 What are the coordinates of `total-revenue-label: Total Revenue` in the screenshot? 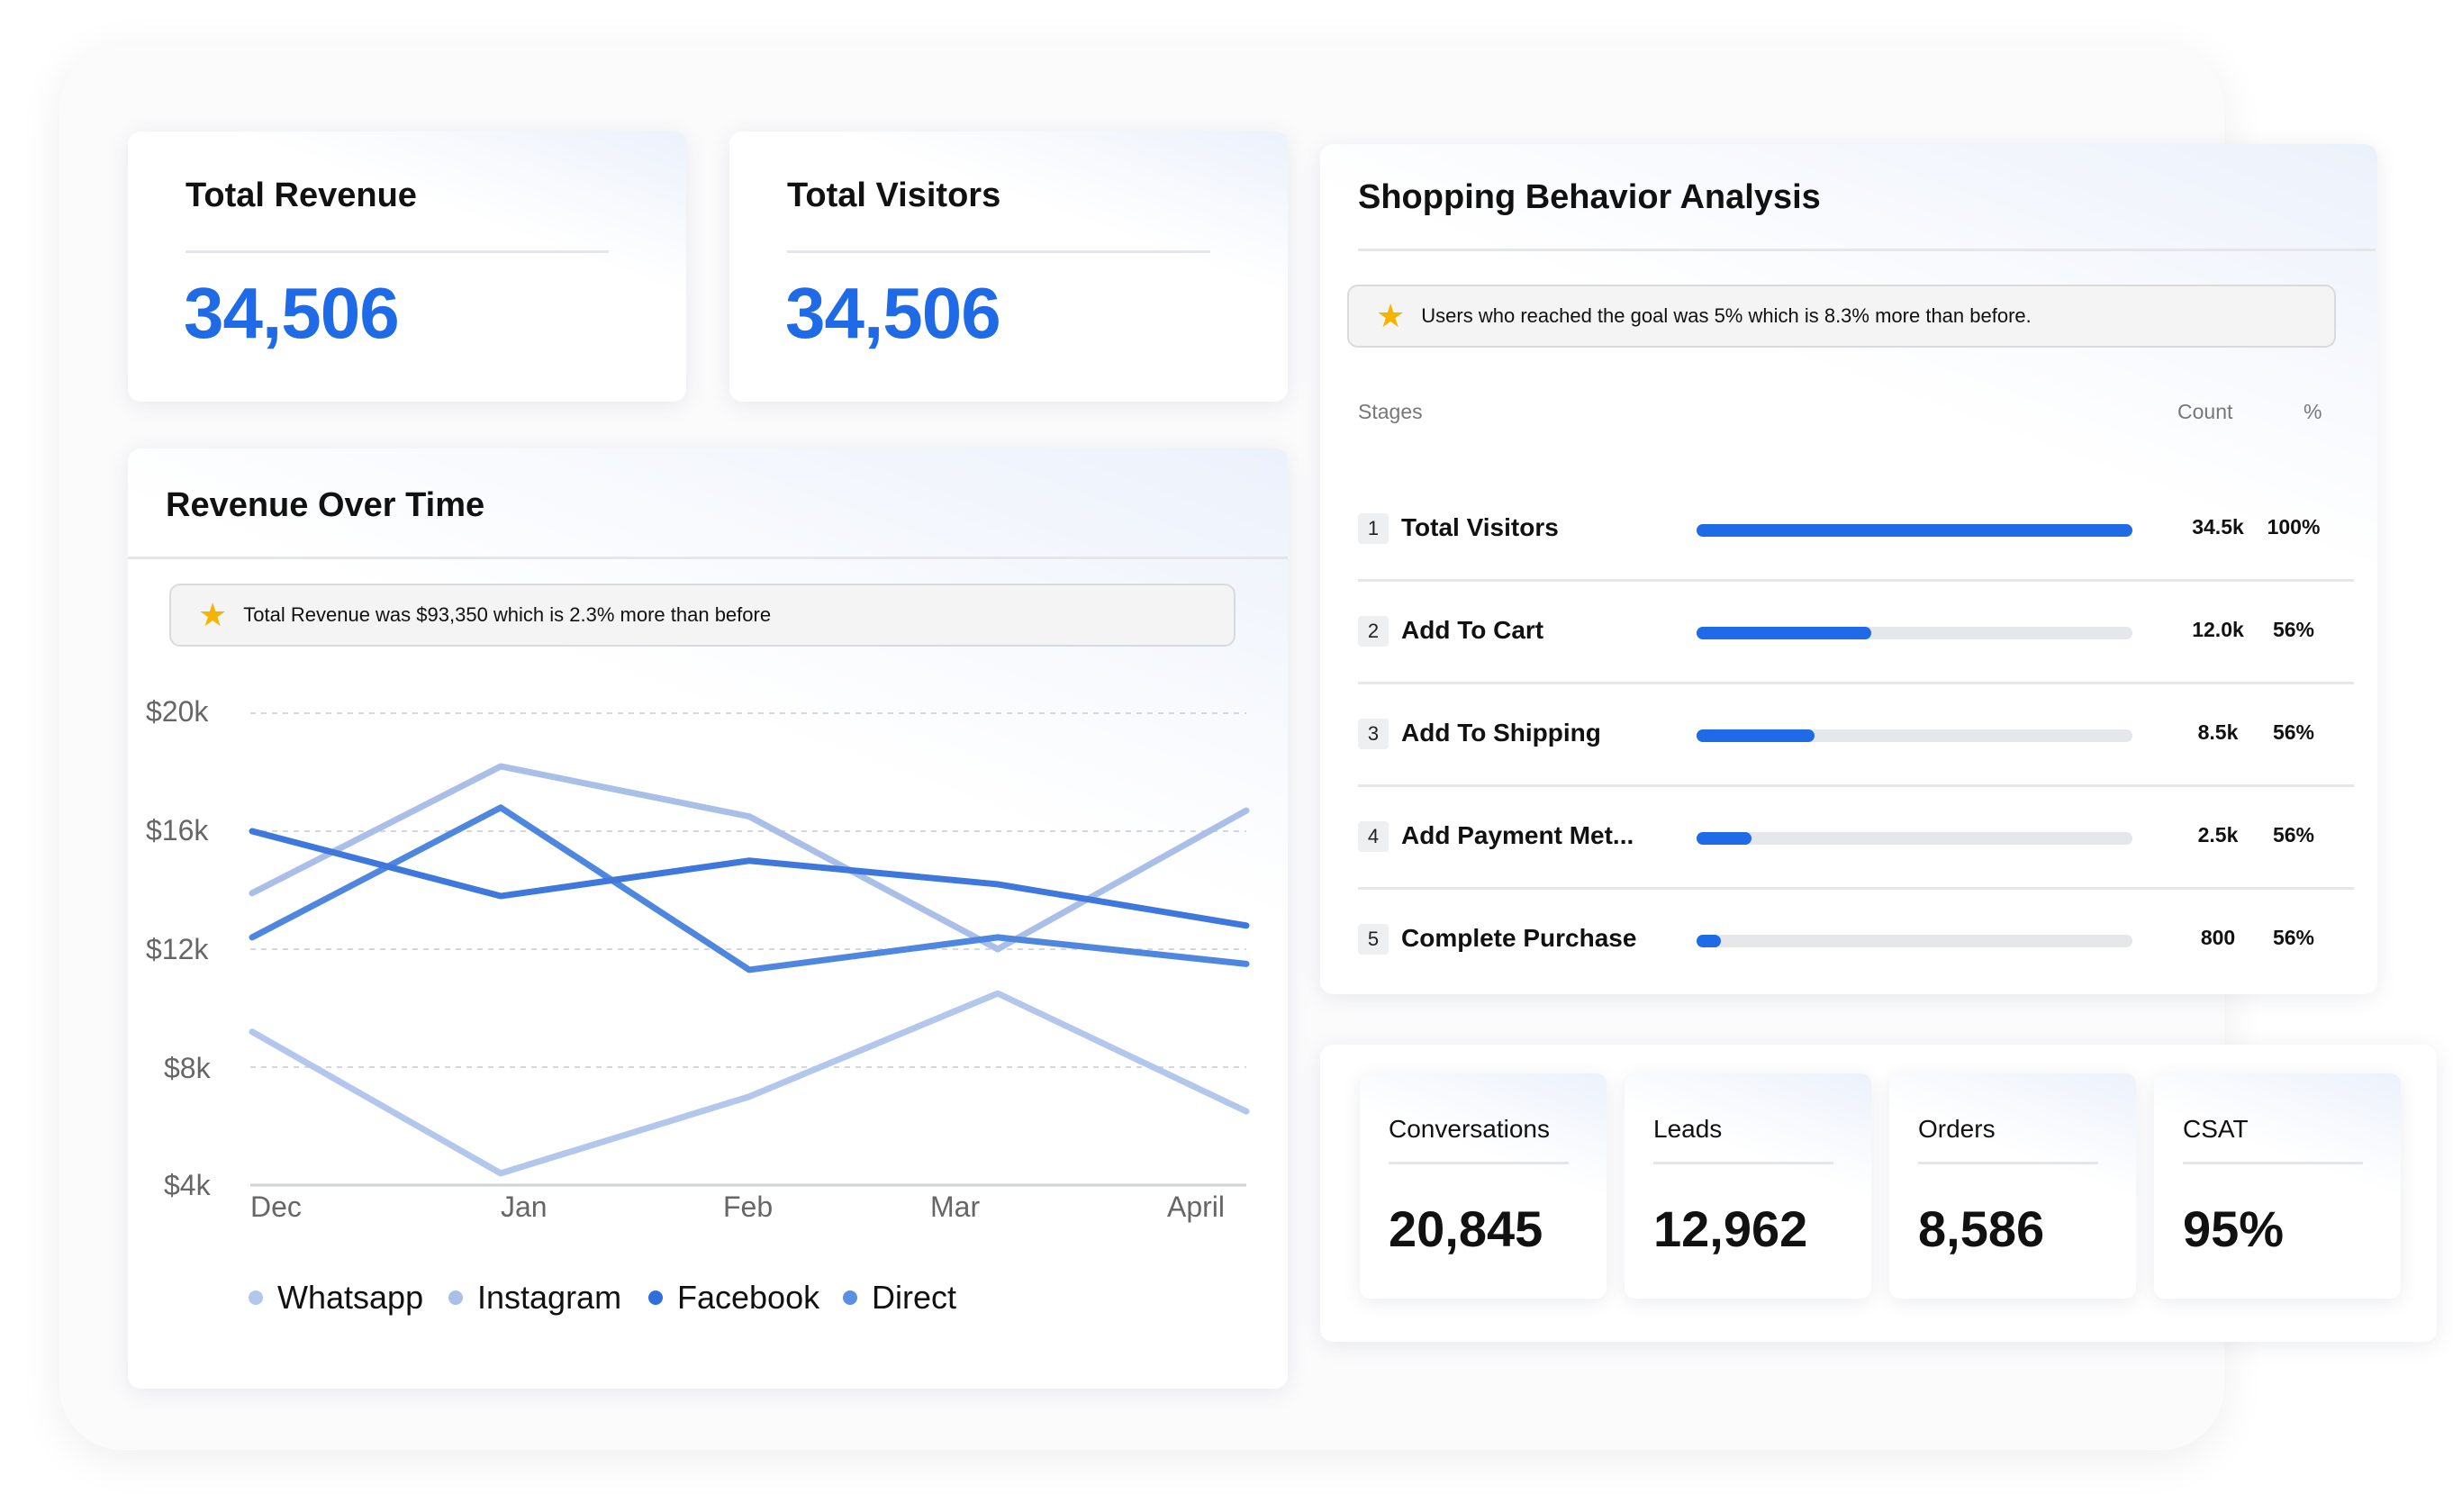 It's located at (301, 195).